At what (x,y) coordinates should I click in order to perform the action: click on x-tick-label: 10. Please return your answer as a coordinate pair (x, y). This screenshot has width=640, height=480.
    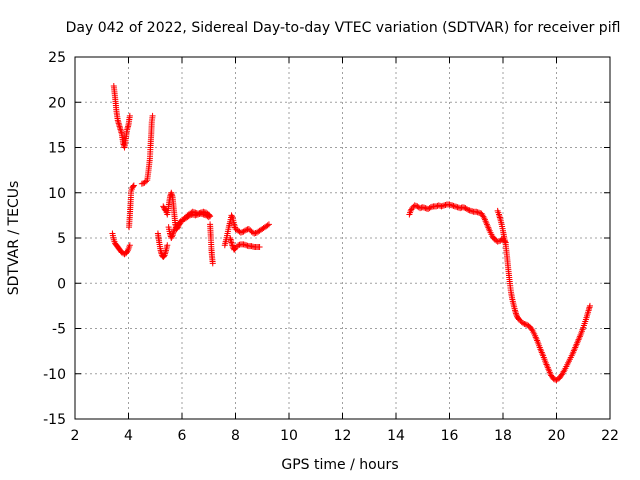
    Looking at the image, I should click on (289, 436).